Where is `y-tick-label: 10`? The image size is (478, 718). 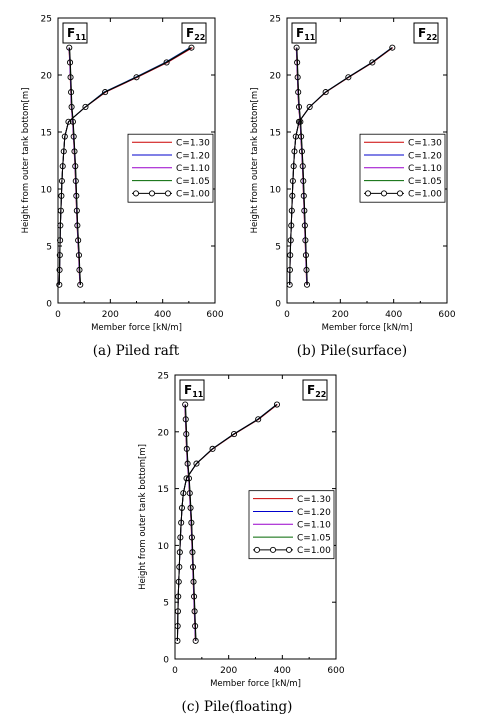
y-tick-label: 10 is located at coordinates (276, 191).